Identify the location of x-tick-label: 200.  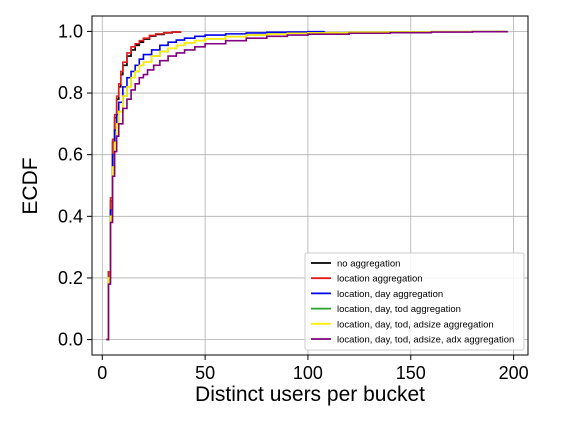
(514, 373).